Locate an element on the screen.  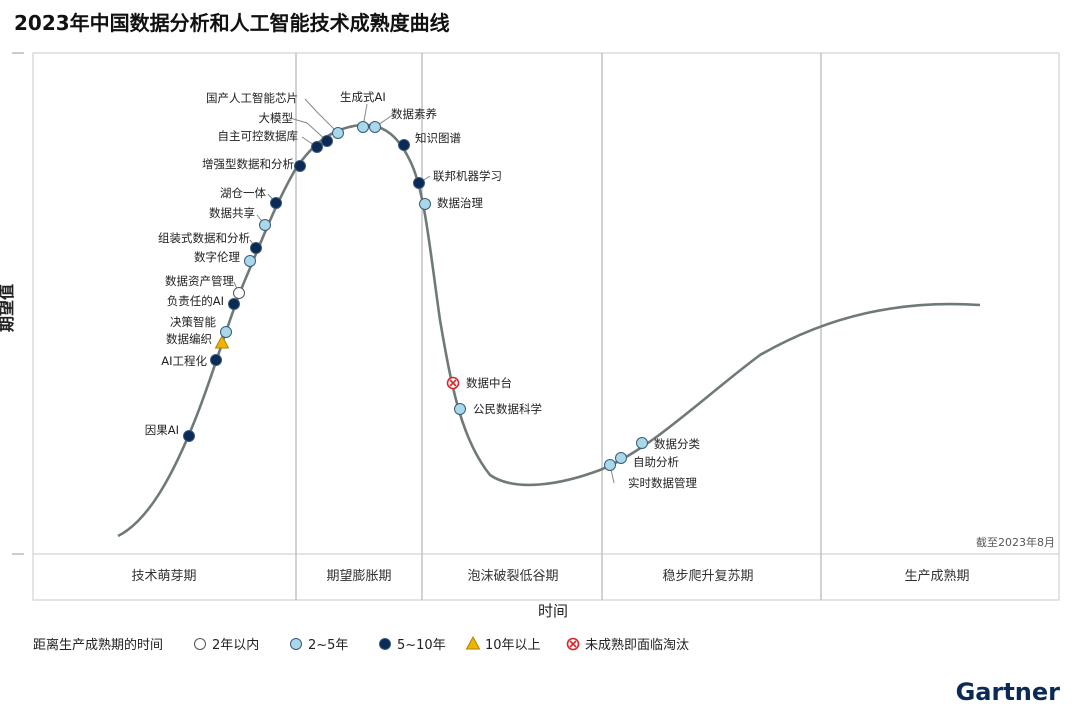
tech-label: 数据分类 is located at coordinates (677, 444).